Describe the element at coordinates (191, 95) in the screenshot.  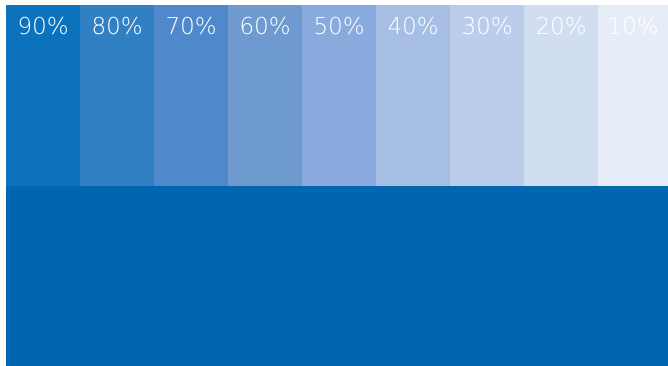
I see `tint-swatch-70: 70%` at that location.